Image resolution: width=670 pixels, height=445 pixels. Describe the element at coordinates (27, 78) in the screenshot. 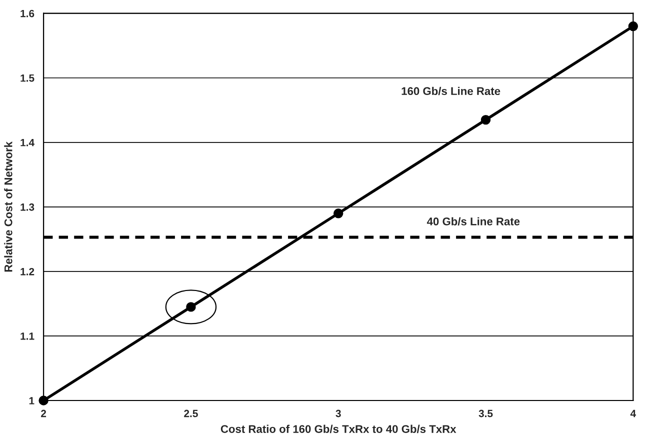

I see `y-tick-label: 1.5` at that location.